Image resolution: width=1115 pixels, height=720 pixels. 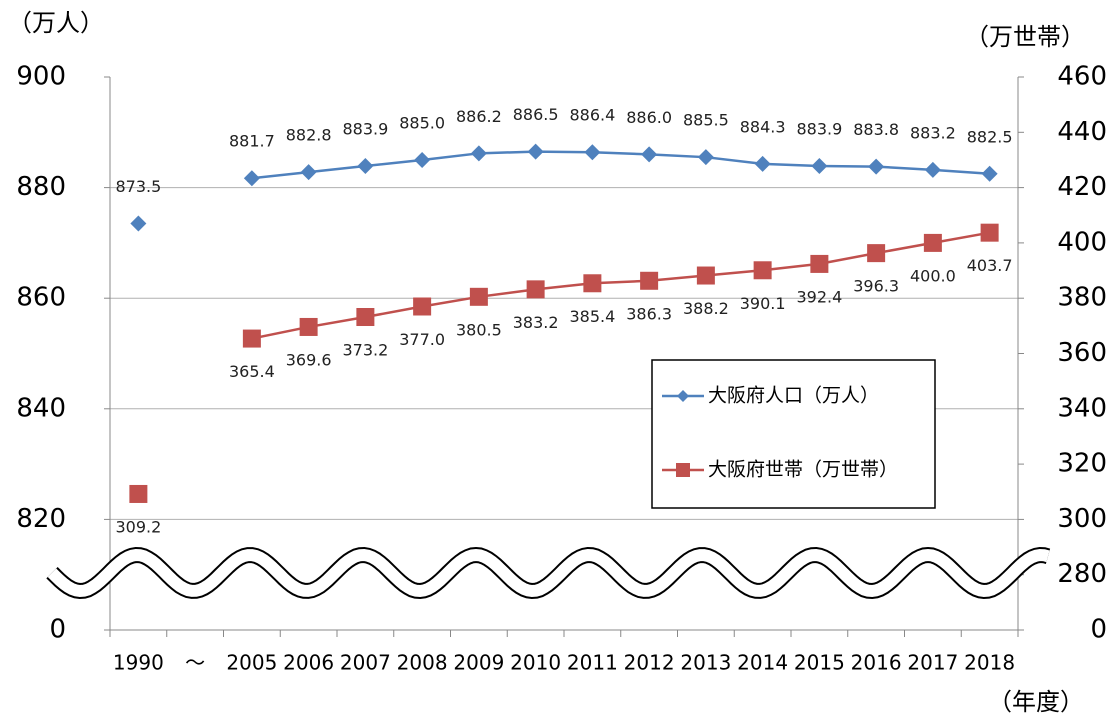 What do you see at coordinates (57, 630) in the screenshot?
I see `y-tick-label: 0` at bounding box center [57, 630].